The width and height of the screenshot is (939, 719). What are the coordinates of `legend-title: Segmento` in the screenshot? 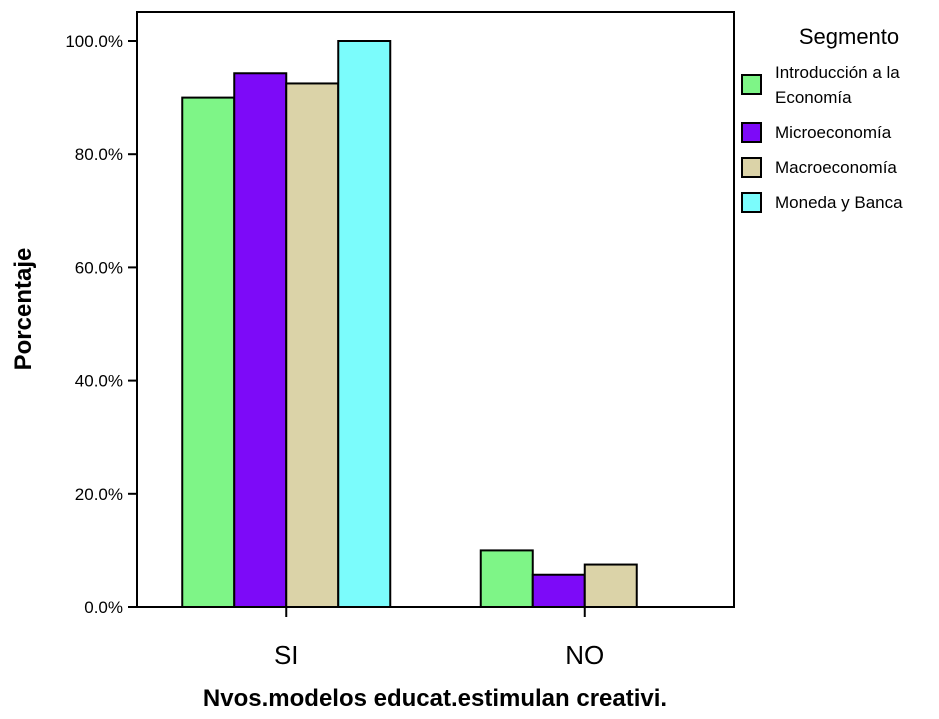 It's located at (849, 36).